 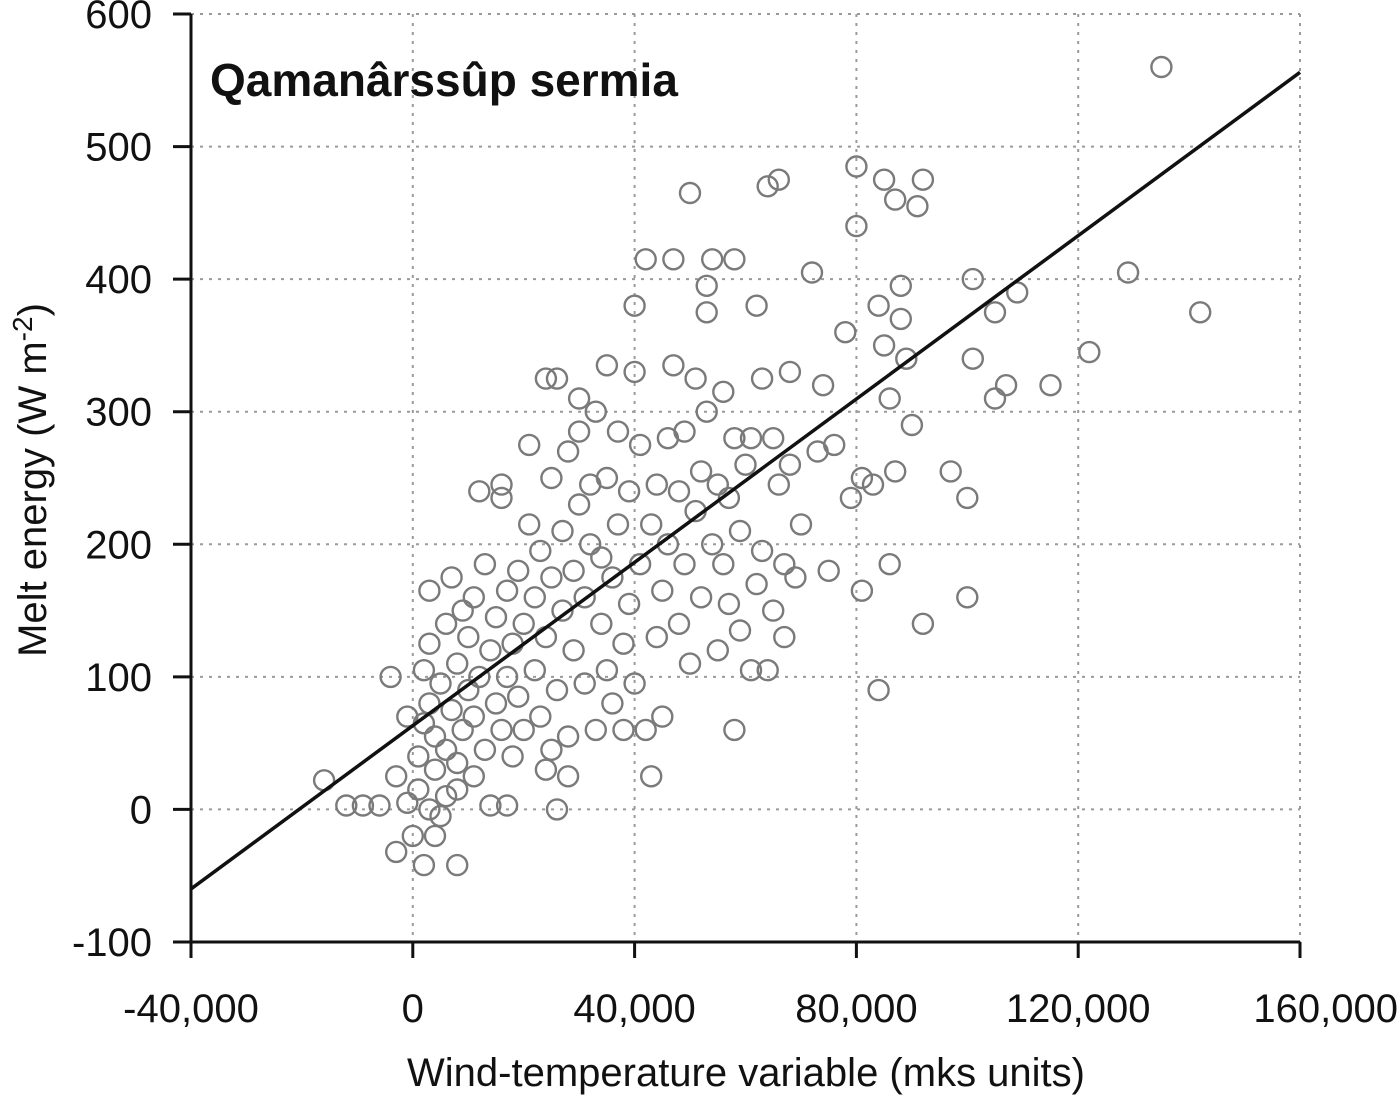 What do you see at coordinates (1325, 1009) in the screenshot?
I see `x-tick-label: 160,000` at bounding box center [1325, 1009].